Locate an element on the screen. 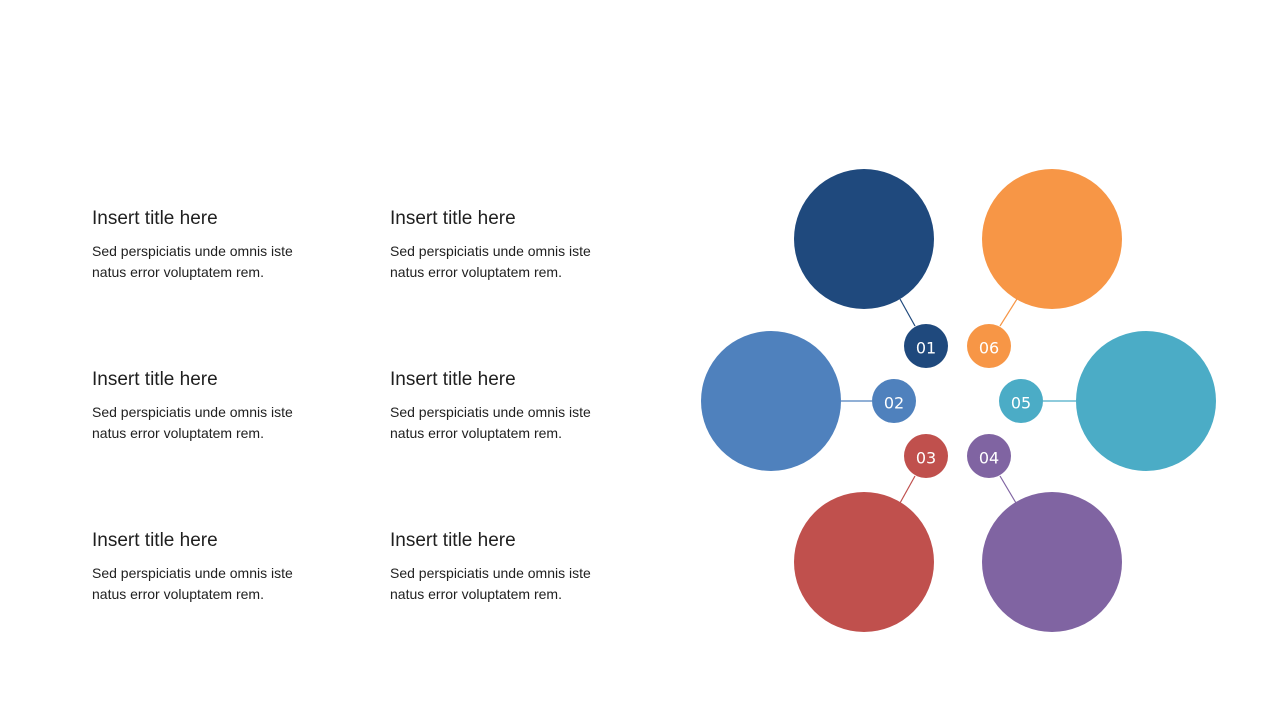  node-label-02: 02 is located at coordinates (894, 403).